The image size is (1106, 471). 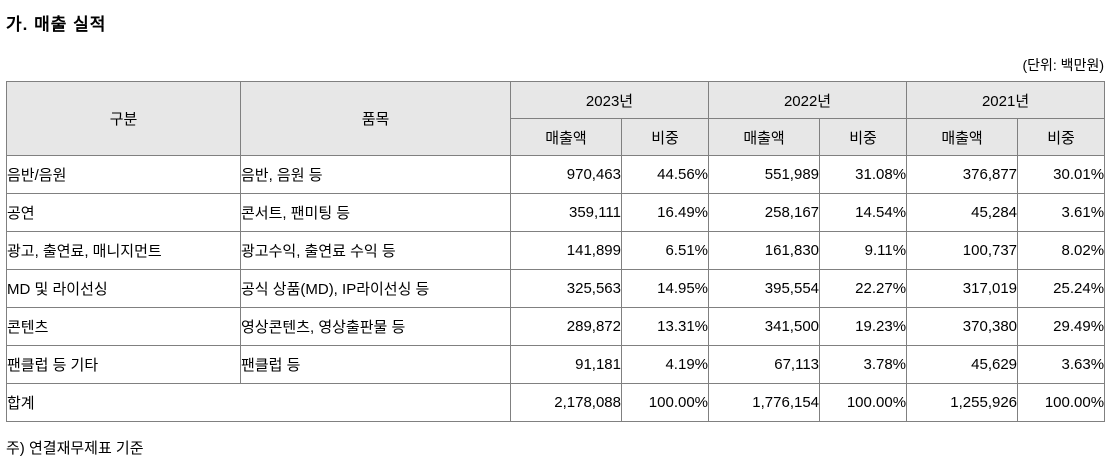 What do you see at coordinates (123, 174) in the screenshot?
I see `cell-category: 음반/음원` at bounding box center [123, 174].